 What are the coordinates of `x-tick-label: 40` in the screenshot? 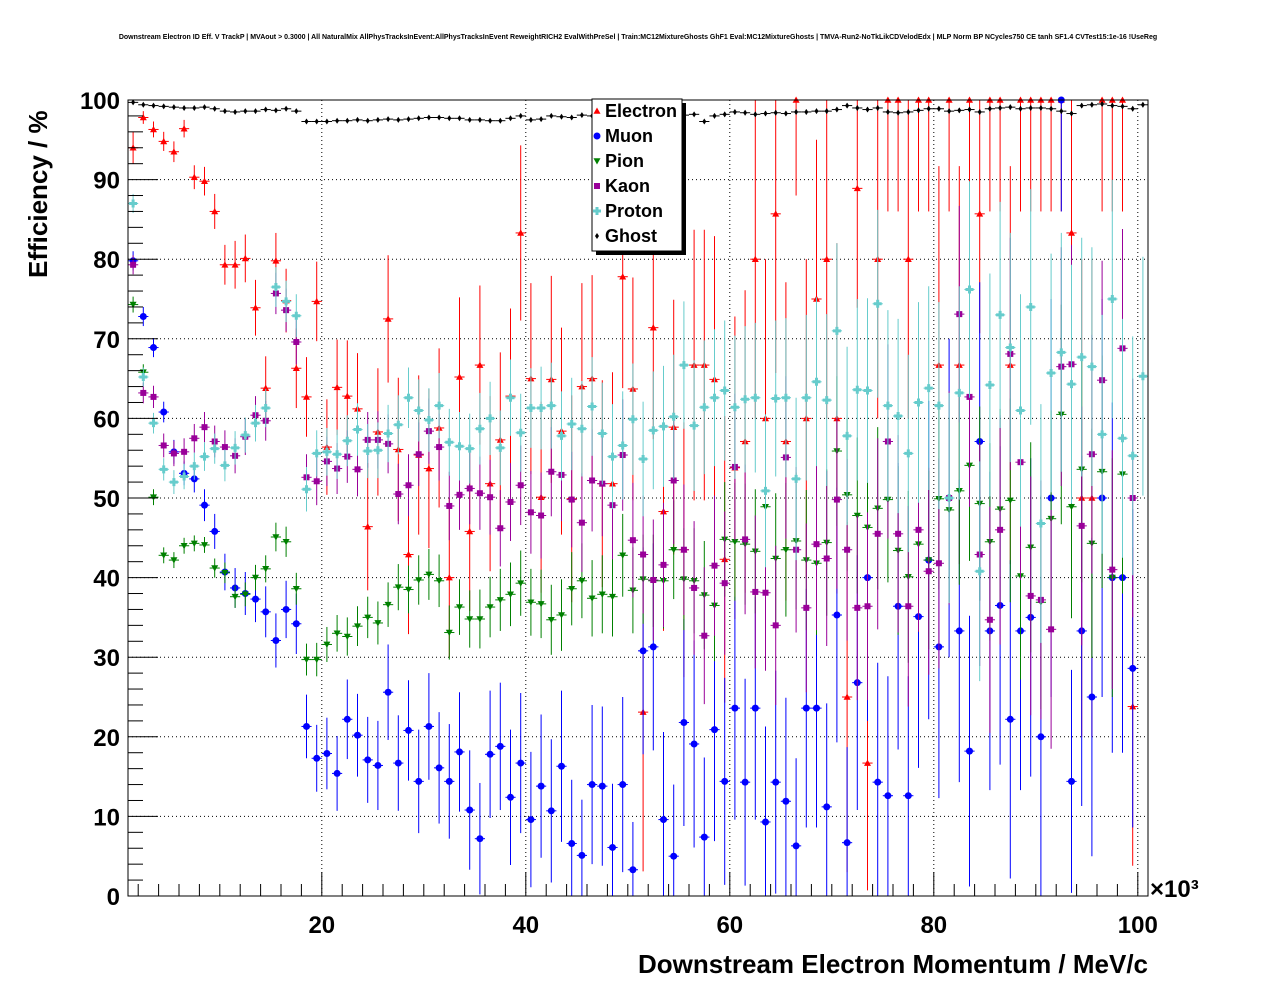 It's located at (525, 925).